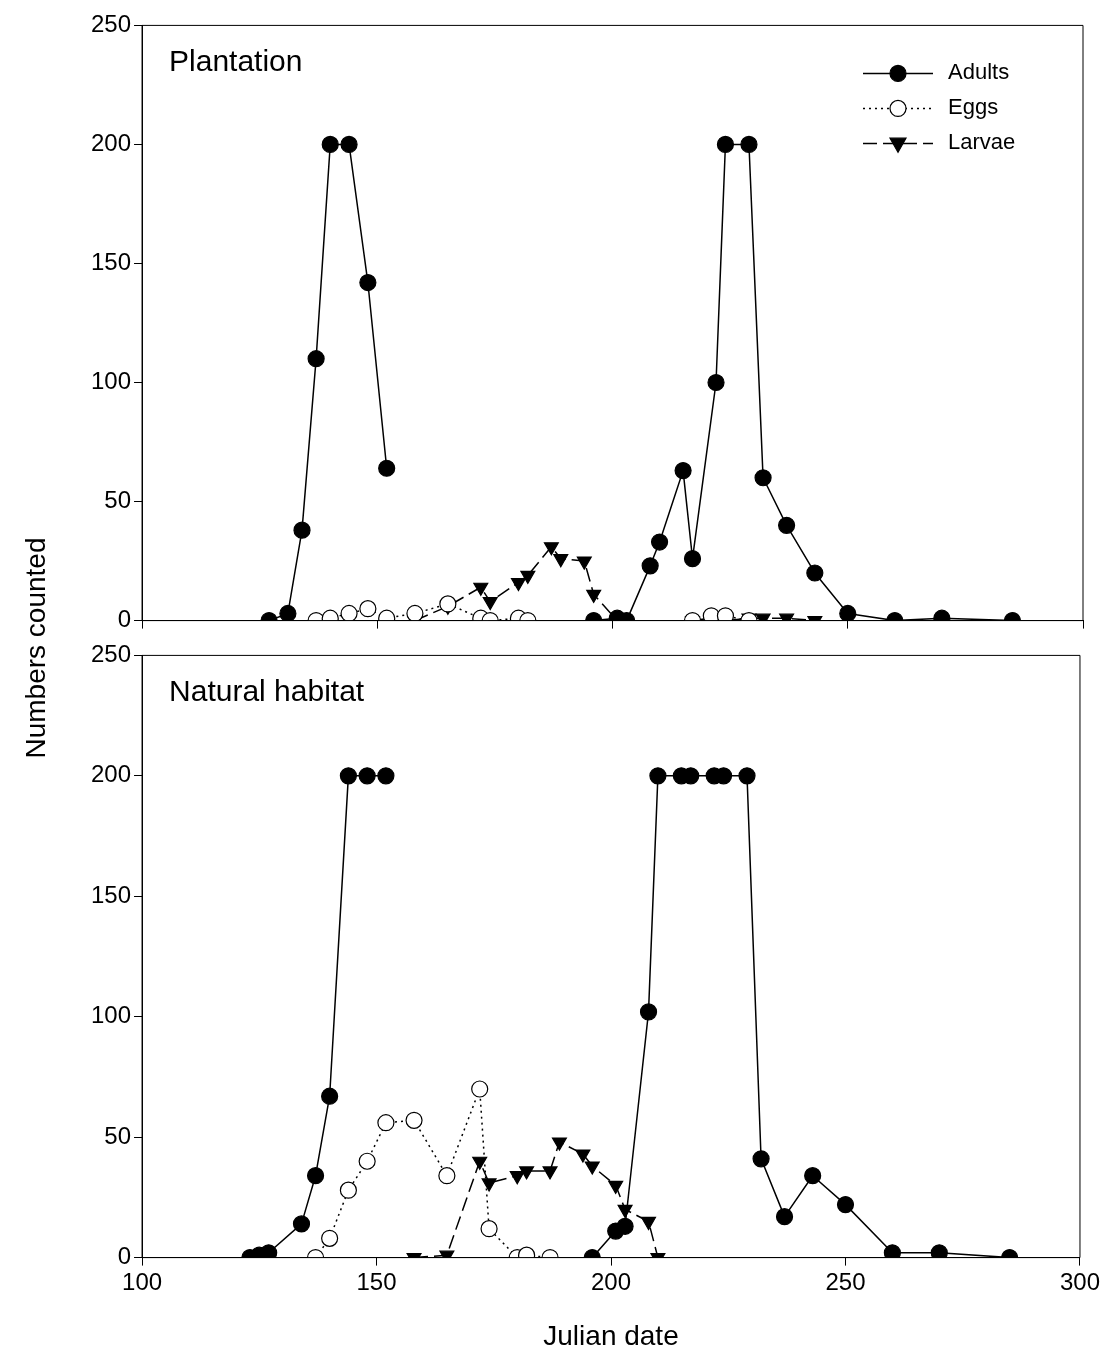 This screenshot has height=1365, width=1115. Describe the element at coordinates (267, 690) in the screenshot. I see `text: Natural habitat` at that location.